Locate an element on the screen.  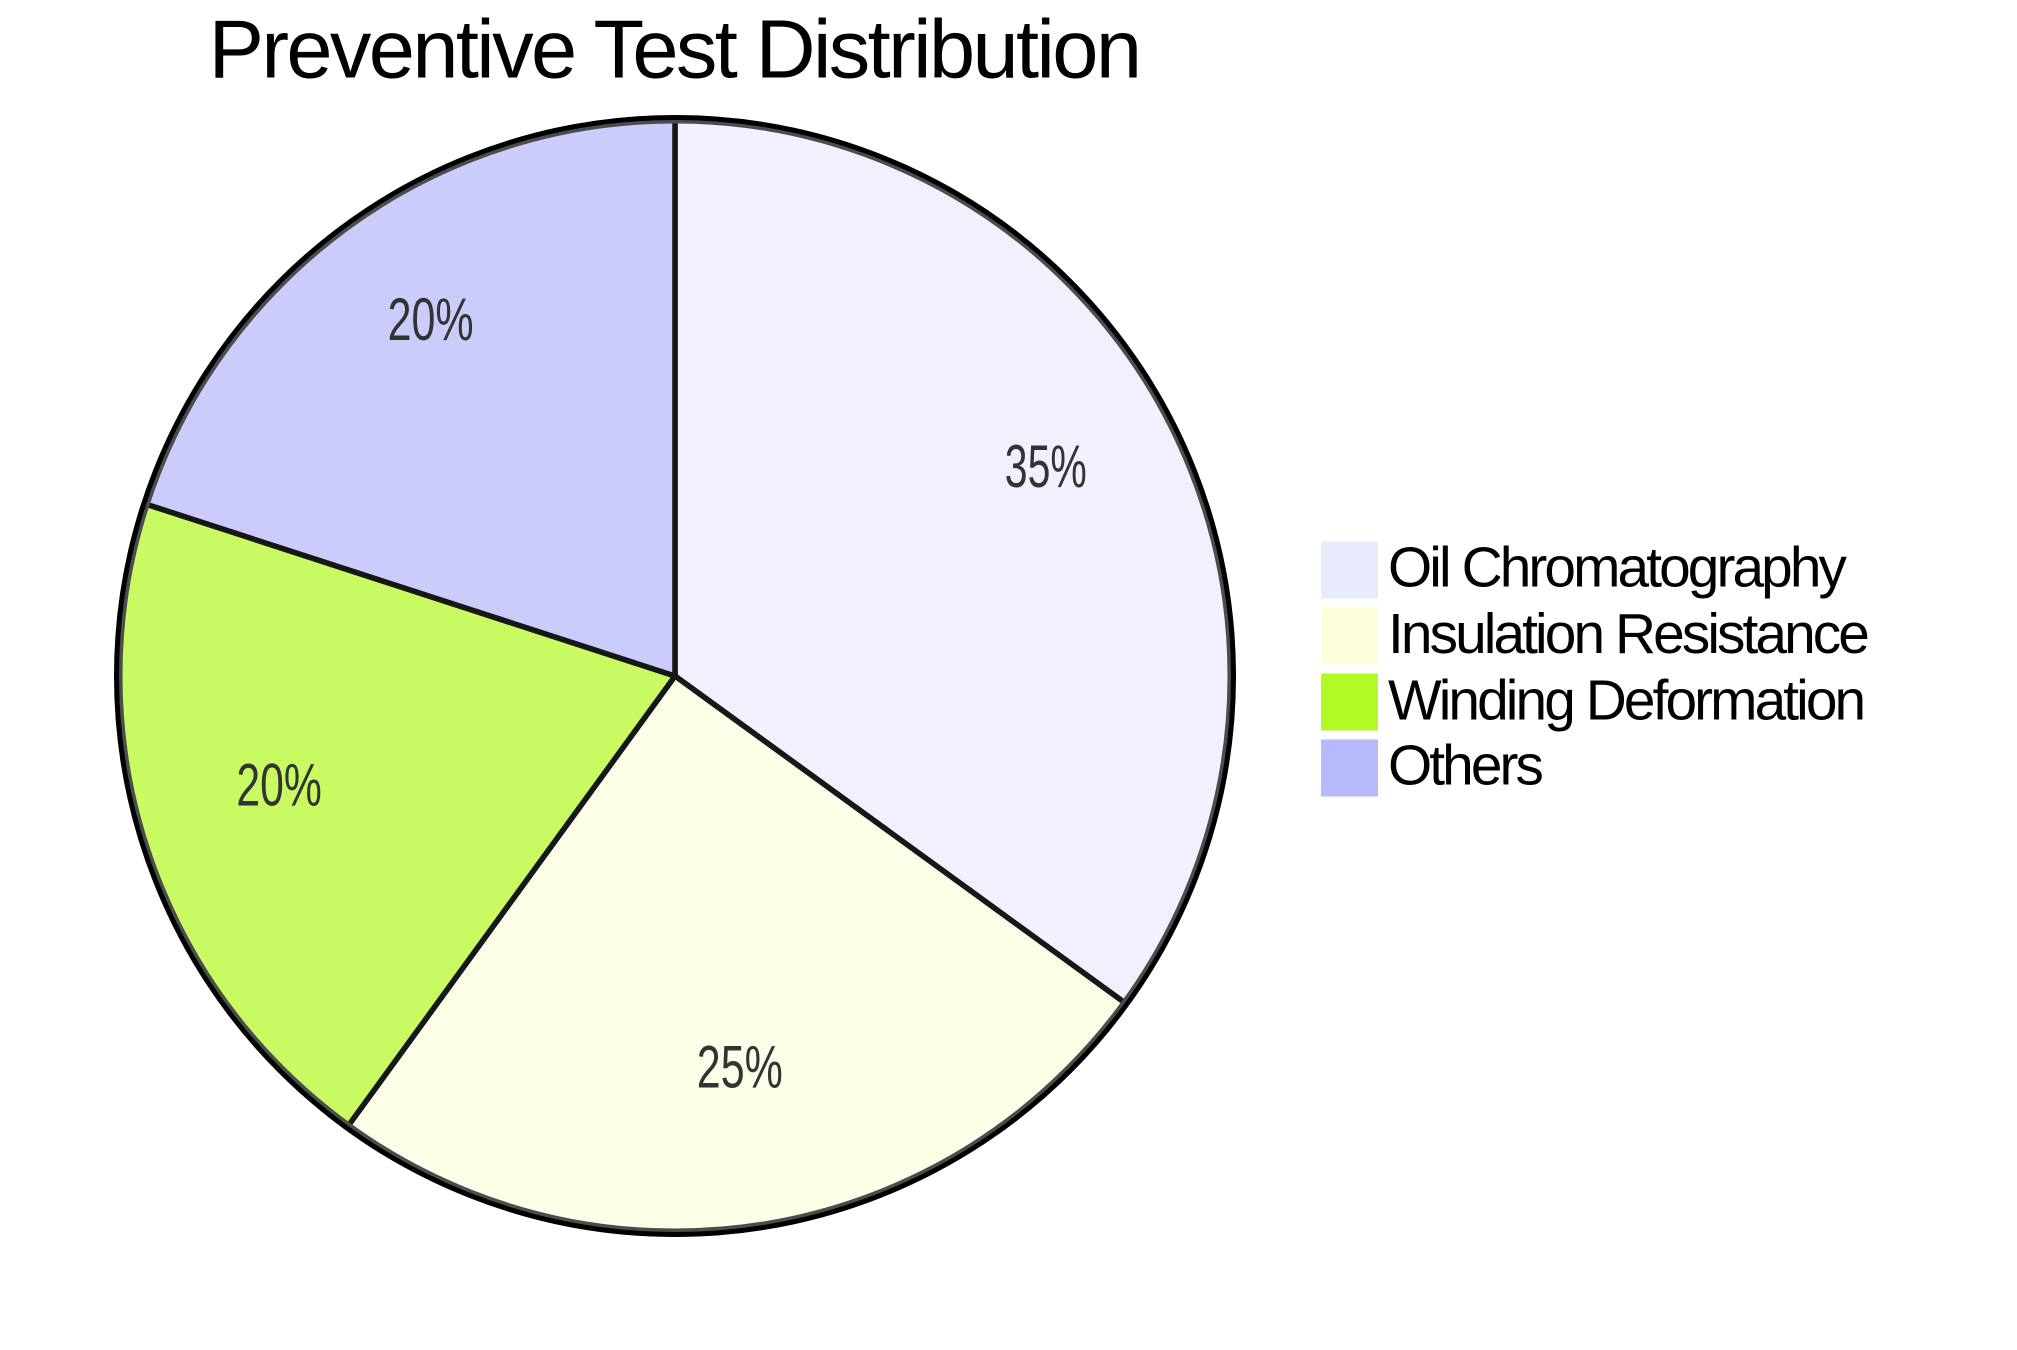
svg-text: Preventive Test Distribution is located at coordinates (674, 49).